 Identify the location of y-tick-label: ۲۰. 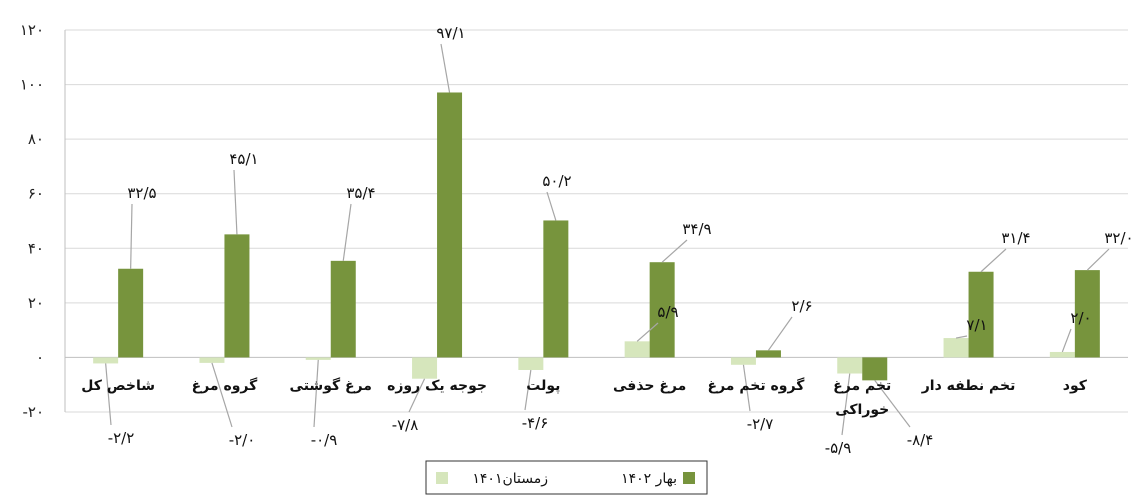
(36, 303).